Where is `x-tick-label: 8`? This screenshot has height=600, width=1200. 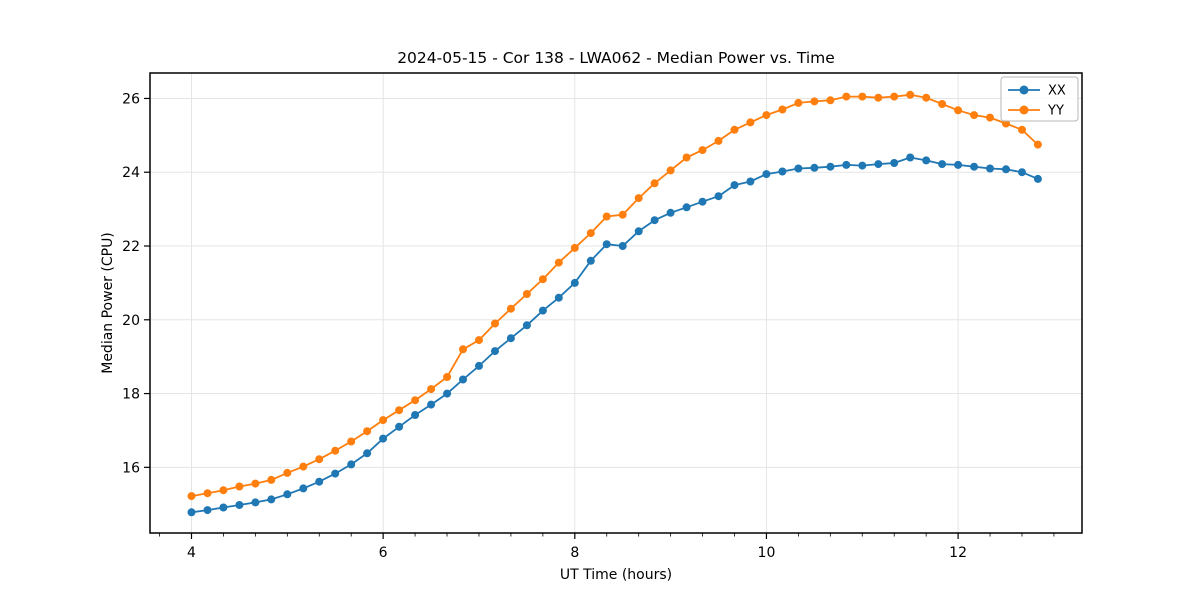 x-tick-label: 8 is located at coordinates (574, 553).